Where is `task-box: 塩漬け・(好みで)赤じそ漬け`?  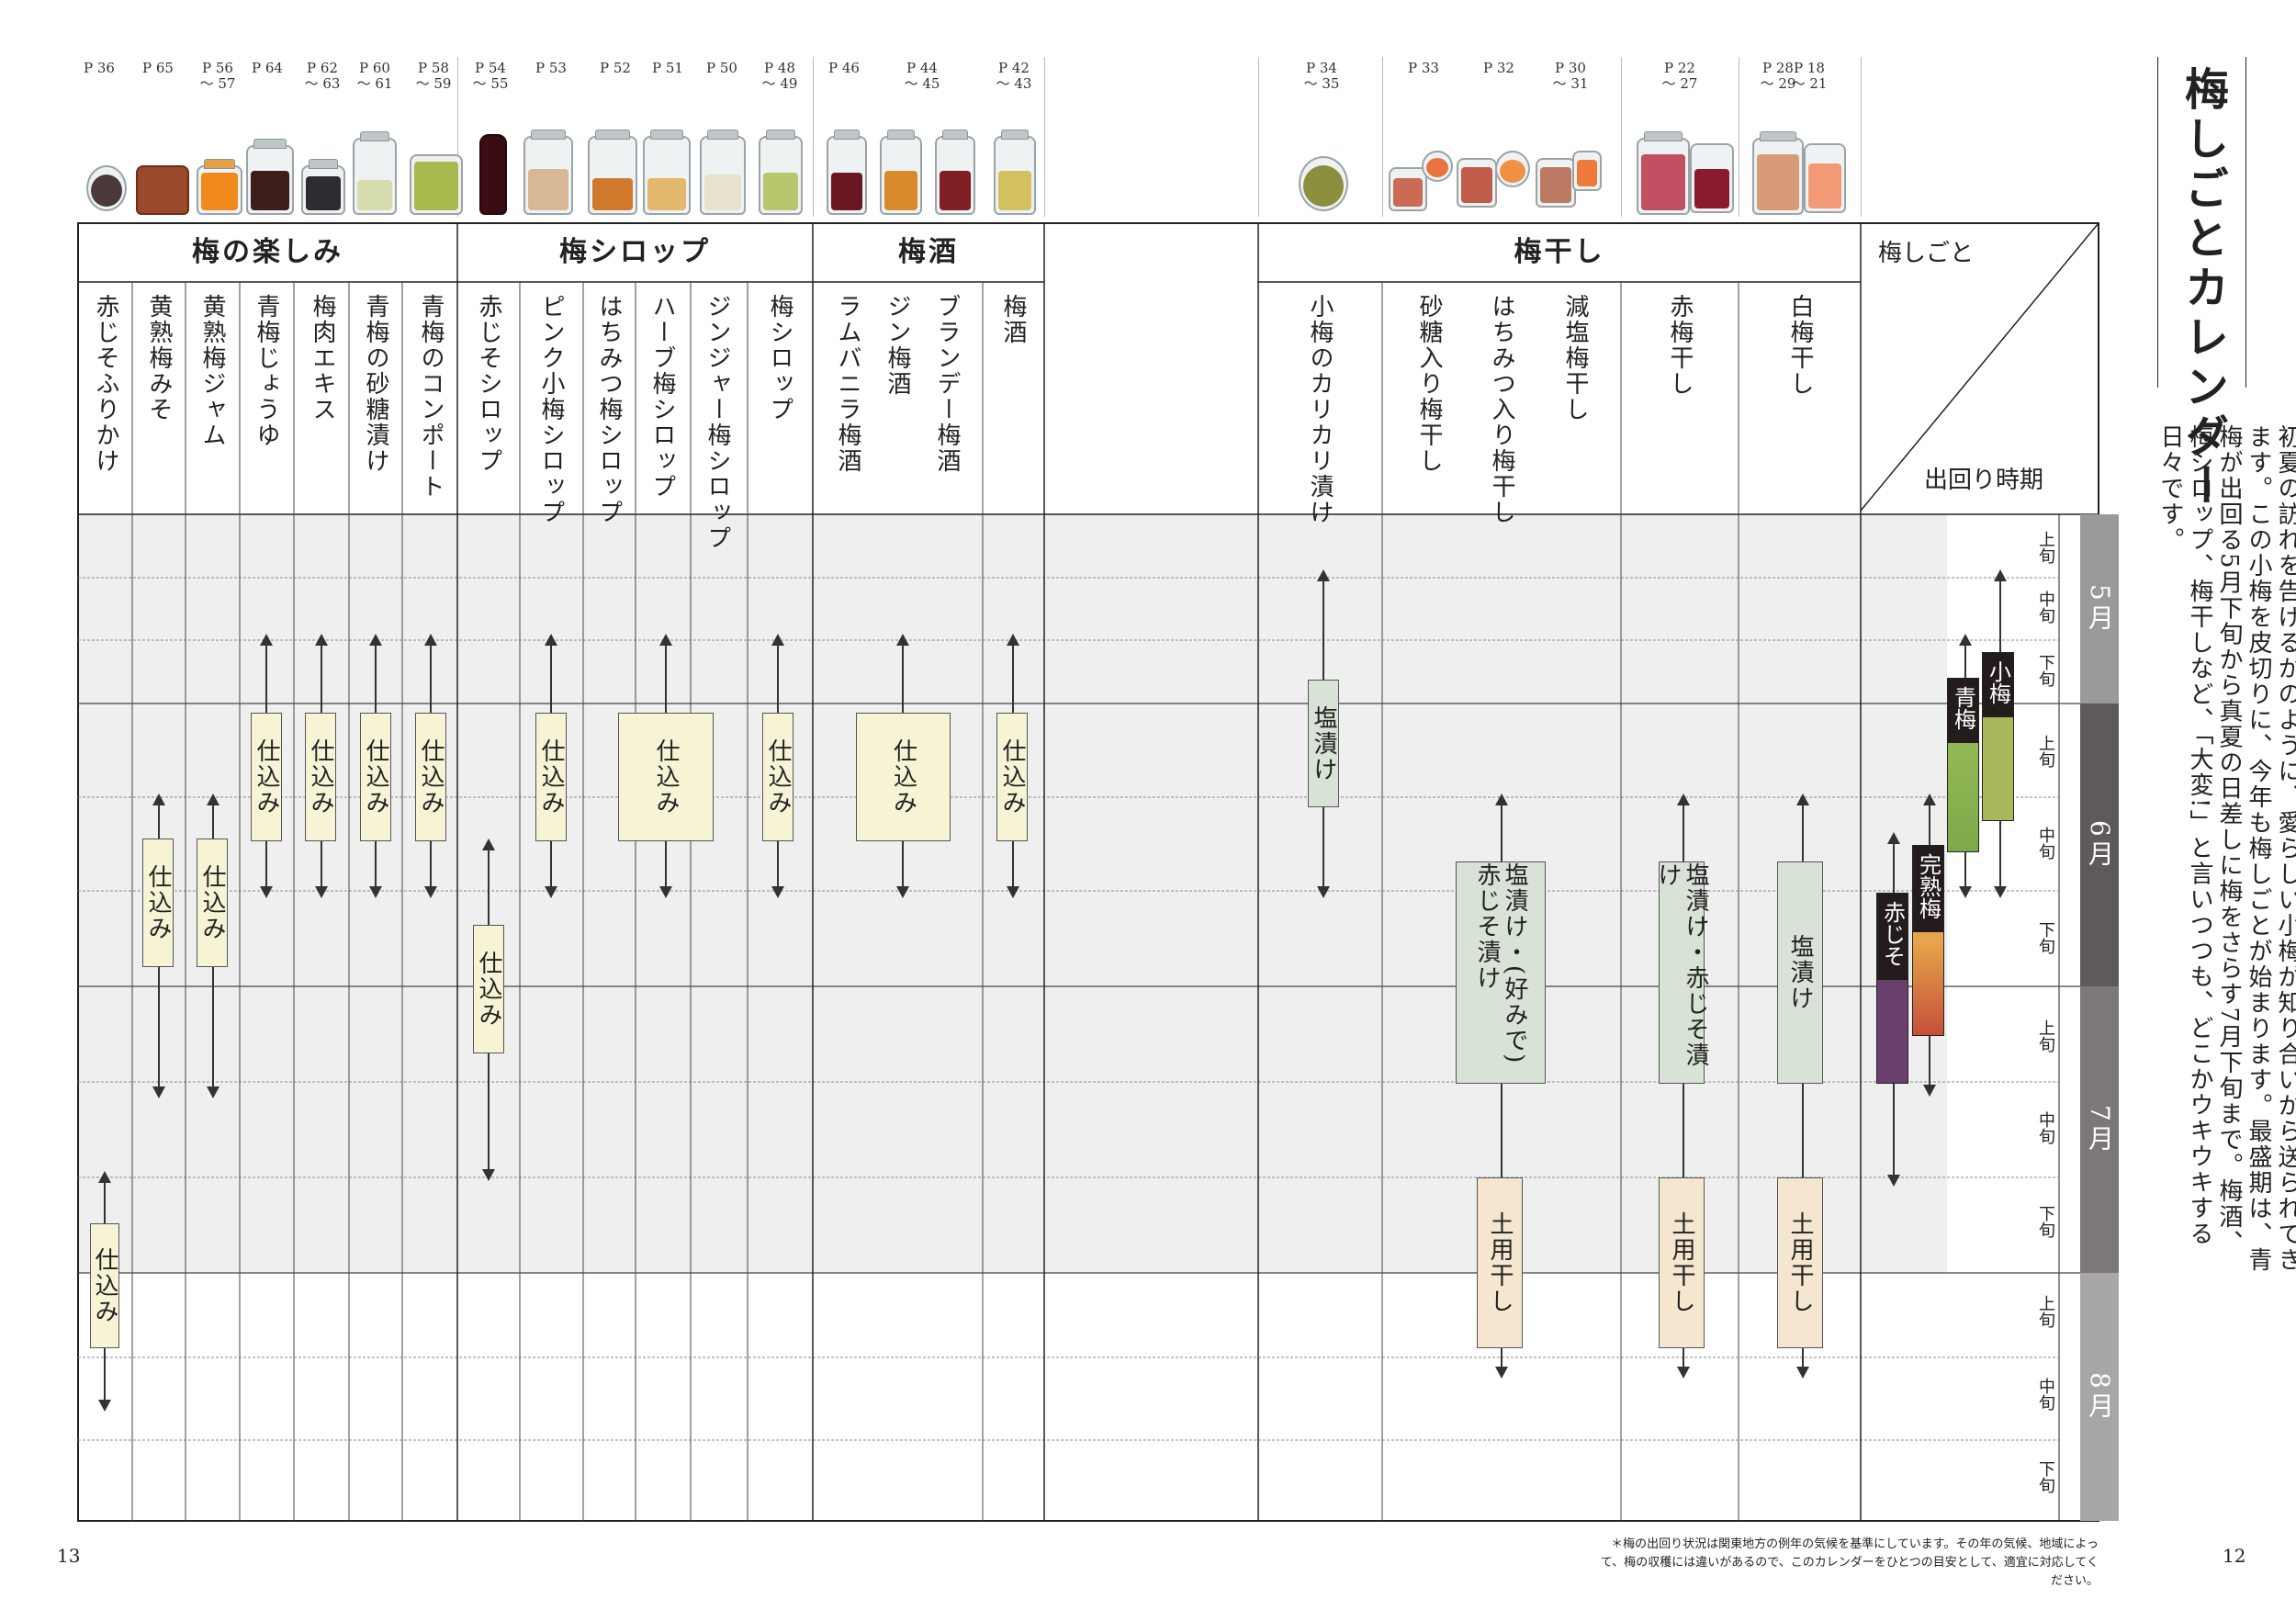 task-box: 塩漬け・(好みで)赤じそ漬け is located at coordinates (1501, 972).